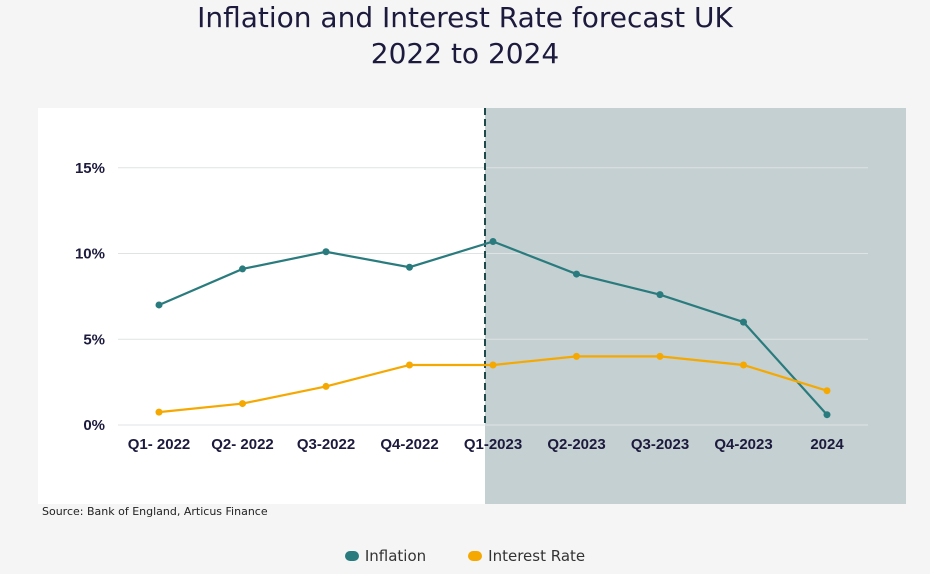 This screenshot has width=930, height=574. I want to click on x-tick-label: Q3-2022, so click(326, 444).